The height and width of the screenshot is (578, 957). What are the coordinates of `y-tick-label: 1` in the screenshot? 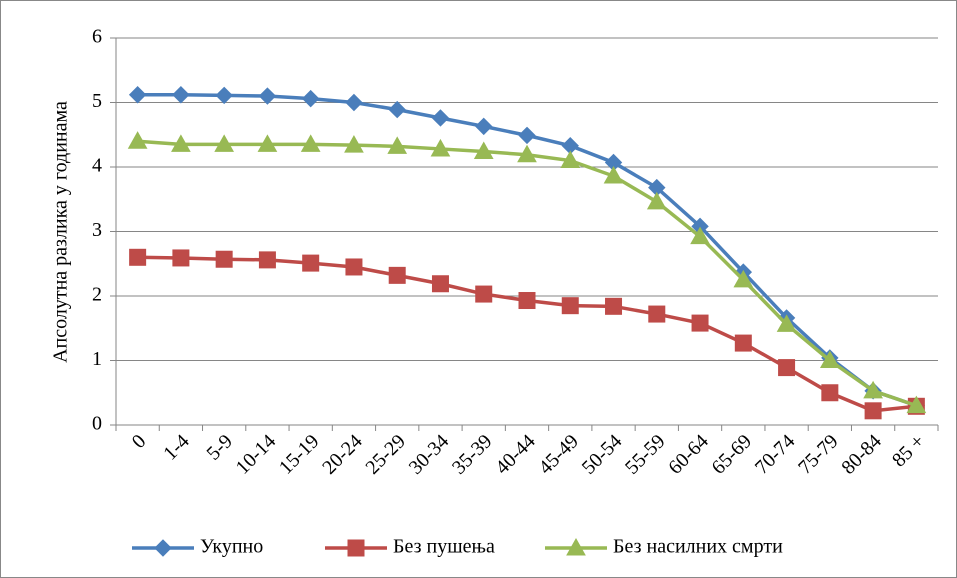 It's located at (97, 359).